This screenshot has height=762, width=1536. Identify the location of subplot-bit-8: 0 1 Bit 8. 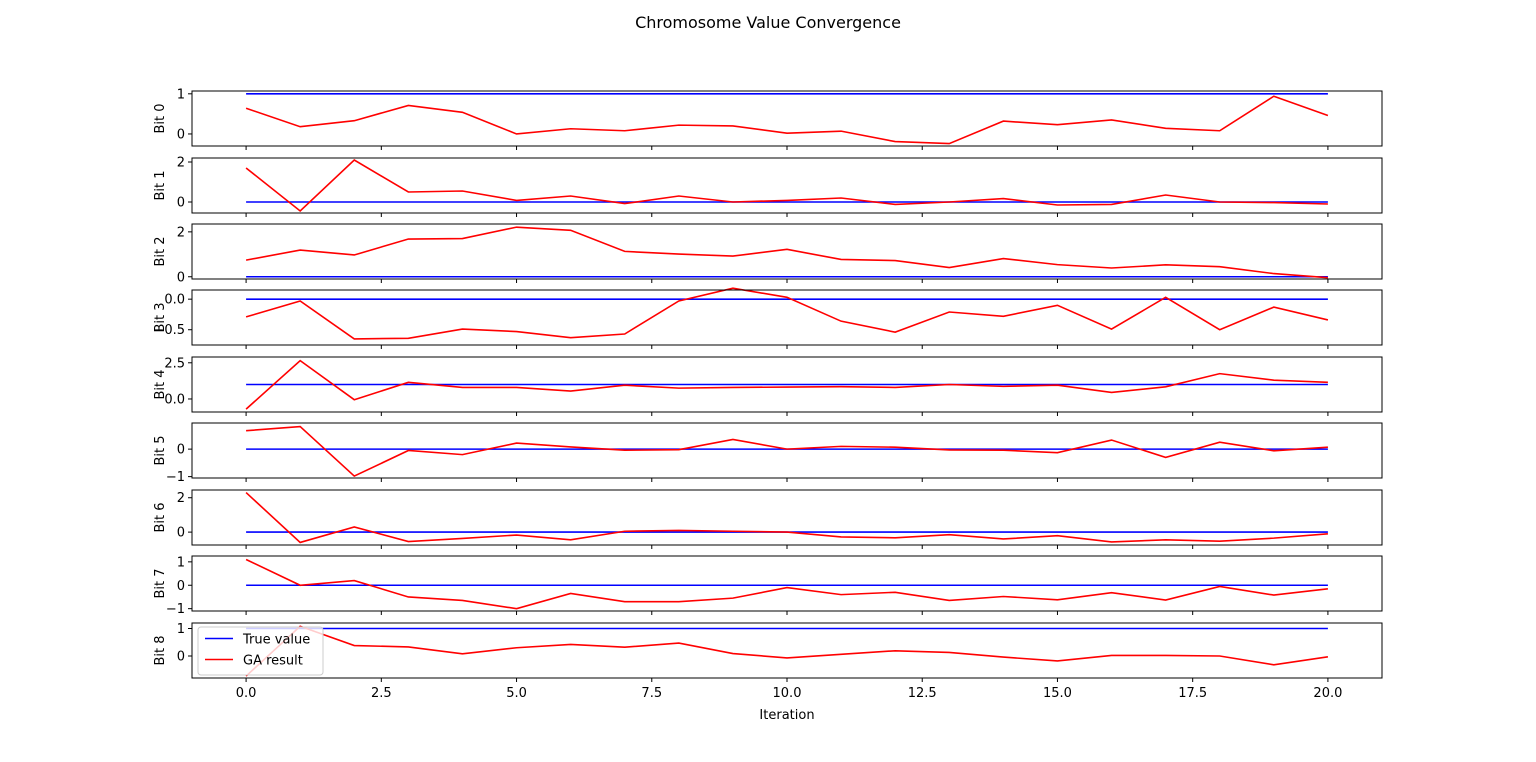
(768, 652).